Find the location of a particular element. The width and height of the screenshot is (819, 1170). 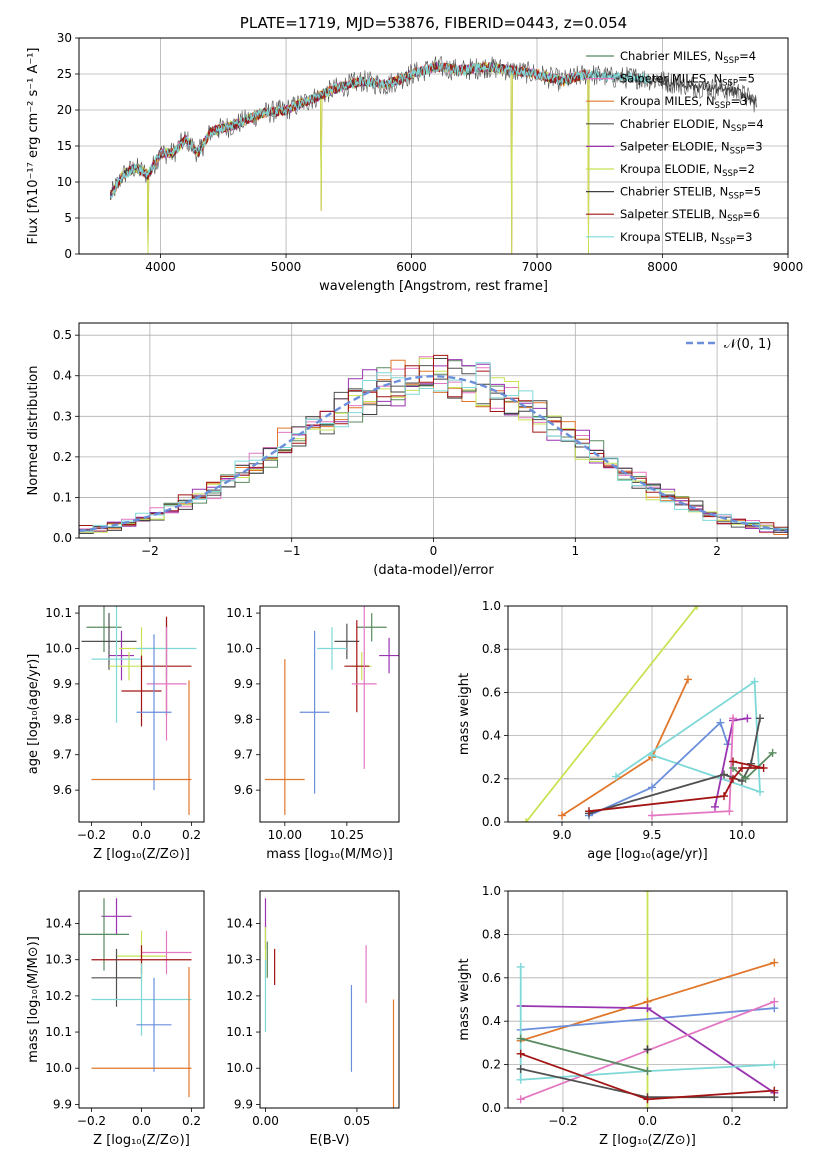

legend-entry: Chabrier ELODIE, NSSP=4 is located at coordinates (692, 125).